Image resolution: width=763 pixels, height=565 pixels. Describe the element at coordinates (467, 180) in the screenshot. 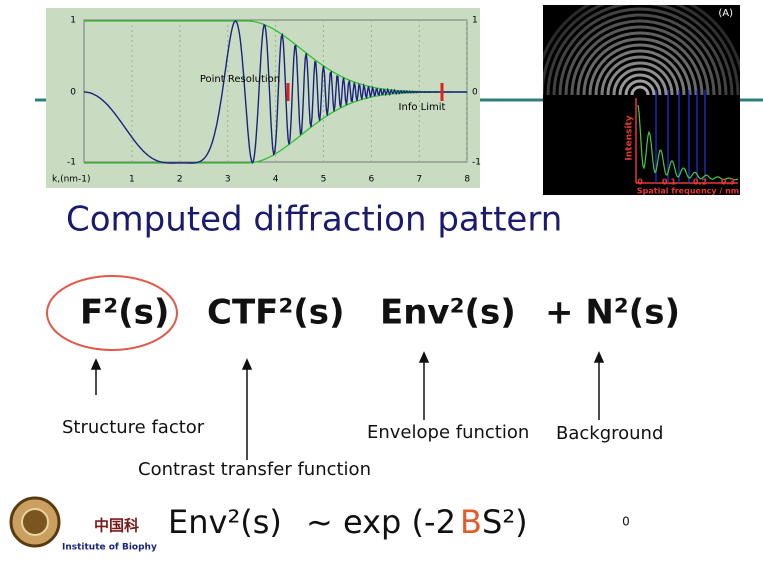

I see `x-tick-label: 8` at that location.